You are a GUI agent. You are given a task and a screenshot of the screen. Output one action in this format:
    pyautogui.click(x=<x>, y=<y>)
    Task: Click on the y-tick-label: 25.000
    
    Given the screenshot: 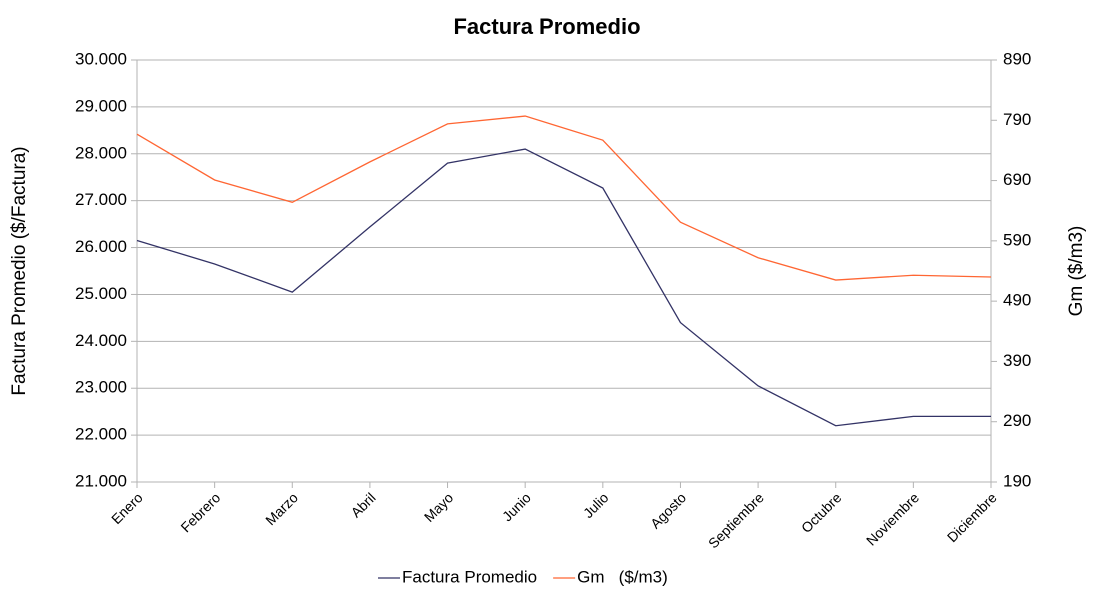 What is the action you would take?
    pyautogui.click(x=101, y=293)
    